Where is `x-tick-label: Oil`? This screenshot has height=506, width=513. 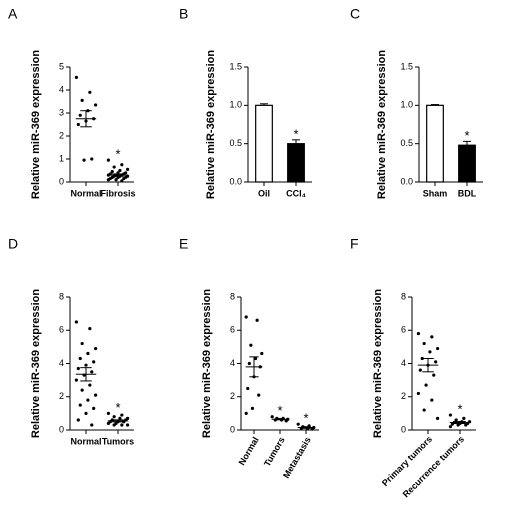
x-tick-label: Oil is located at coordinates (264, 193).